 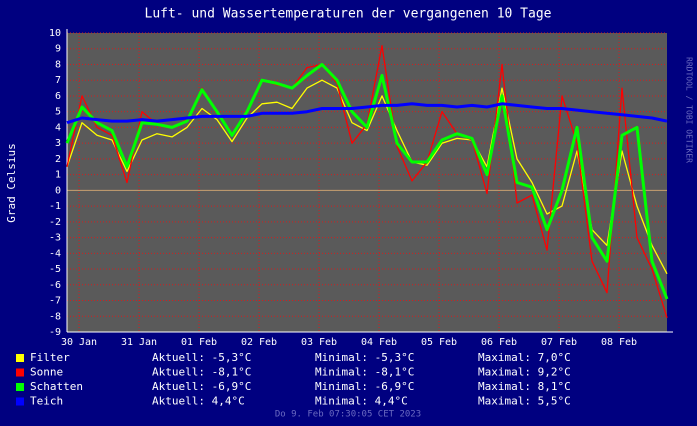 What do you see at coordinates (58, 112) in the screenshot?
I see `y-tick-label: 5` at bounding box center [58, 112].